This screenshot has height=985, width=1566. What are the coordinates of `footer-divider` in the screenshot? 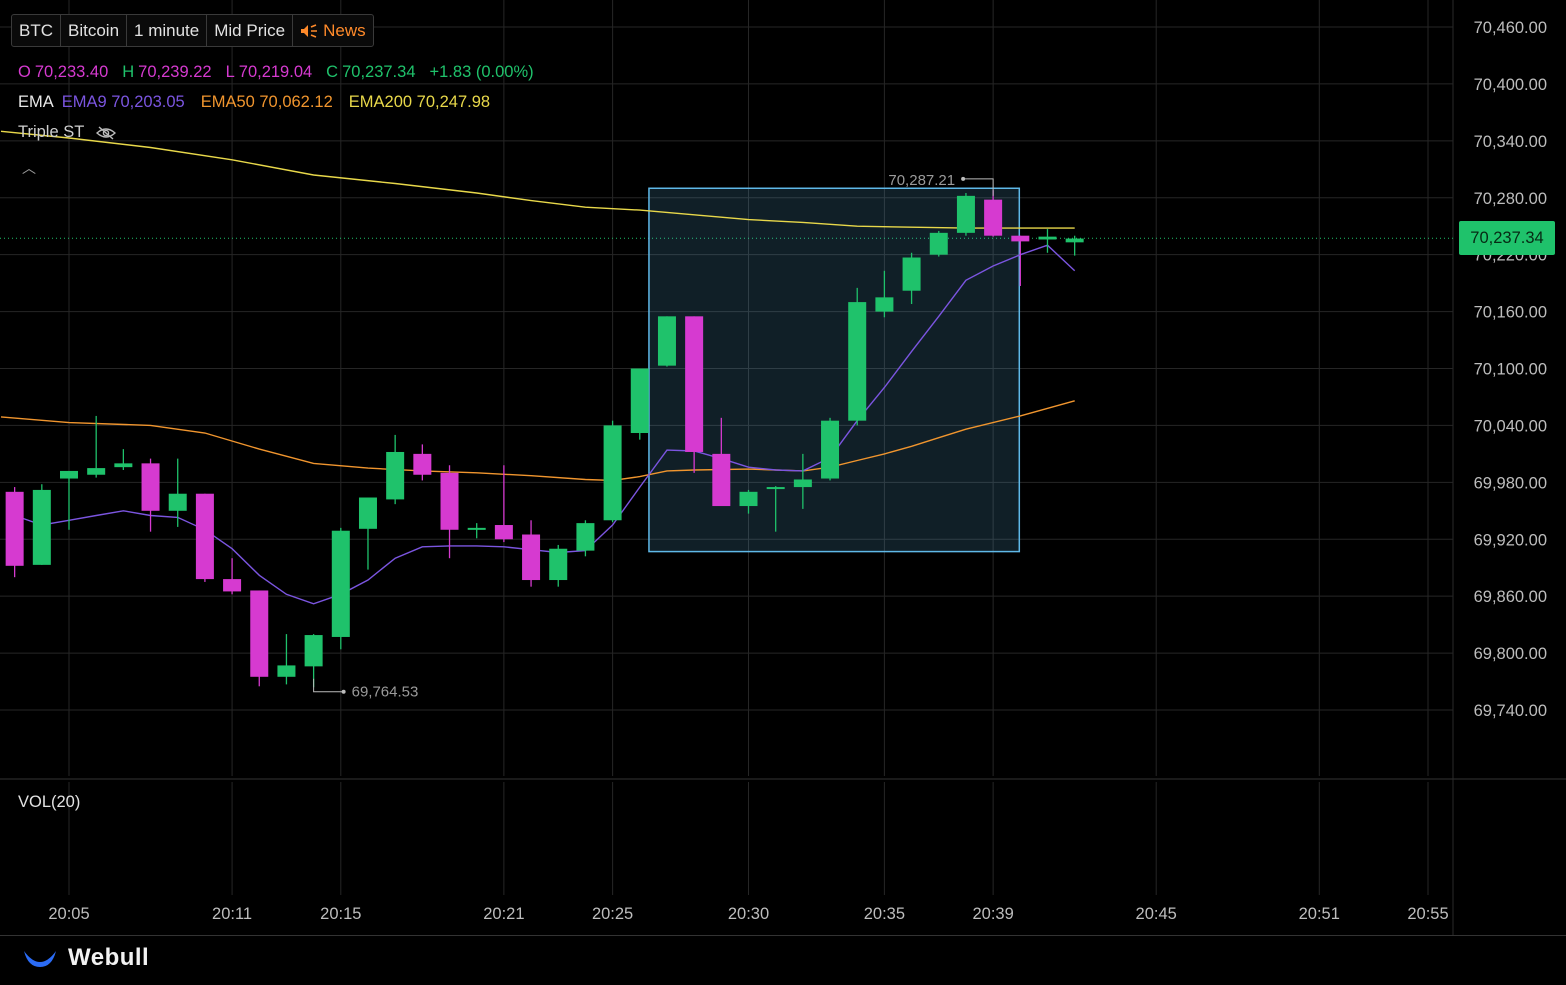 It's located at (783, 935).